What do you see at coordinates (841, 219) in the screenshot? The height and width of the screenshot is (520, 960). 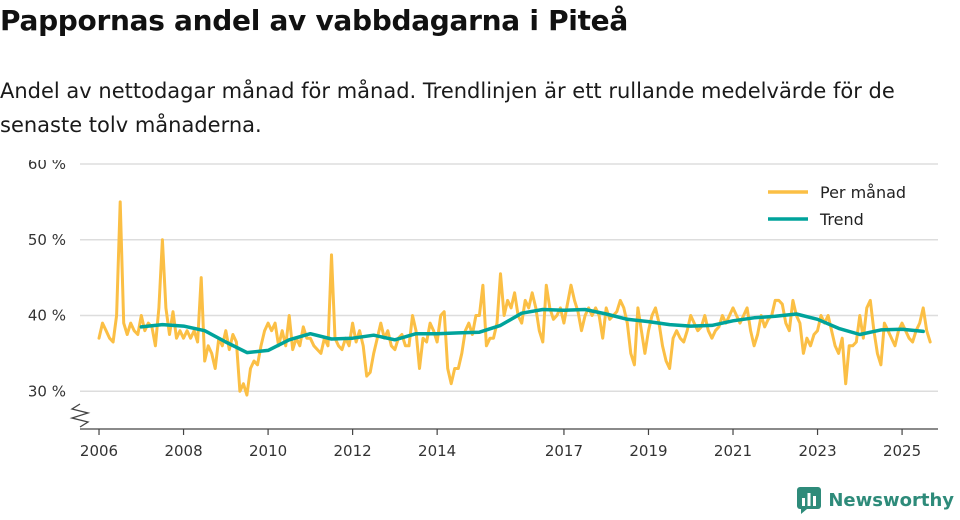 I see `legend-label-trend: Trend` at bounding box center [841, 219].